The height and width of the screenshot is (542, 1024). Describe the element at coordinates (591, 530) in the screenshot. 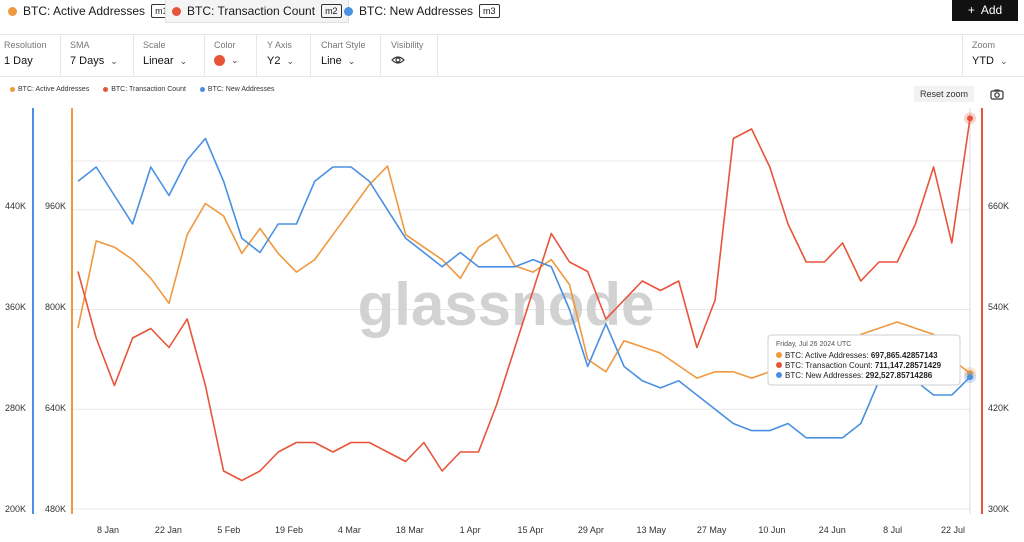

I see `x-tick-label: 29 Apr` at that location.